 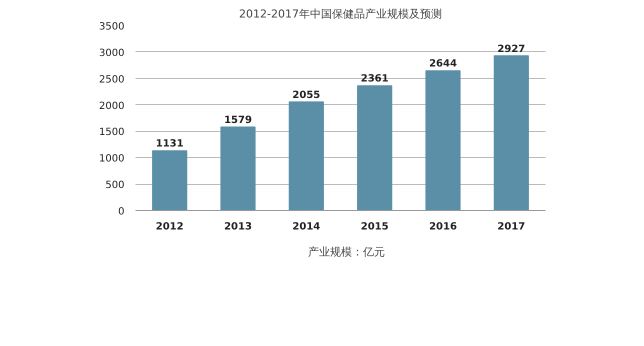 I want to click on data-label: 2055, so click(x=306, y=95).